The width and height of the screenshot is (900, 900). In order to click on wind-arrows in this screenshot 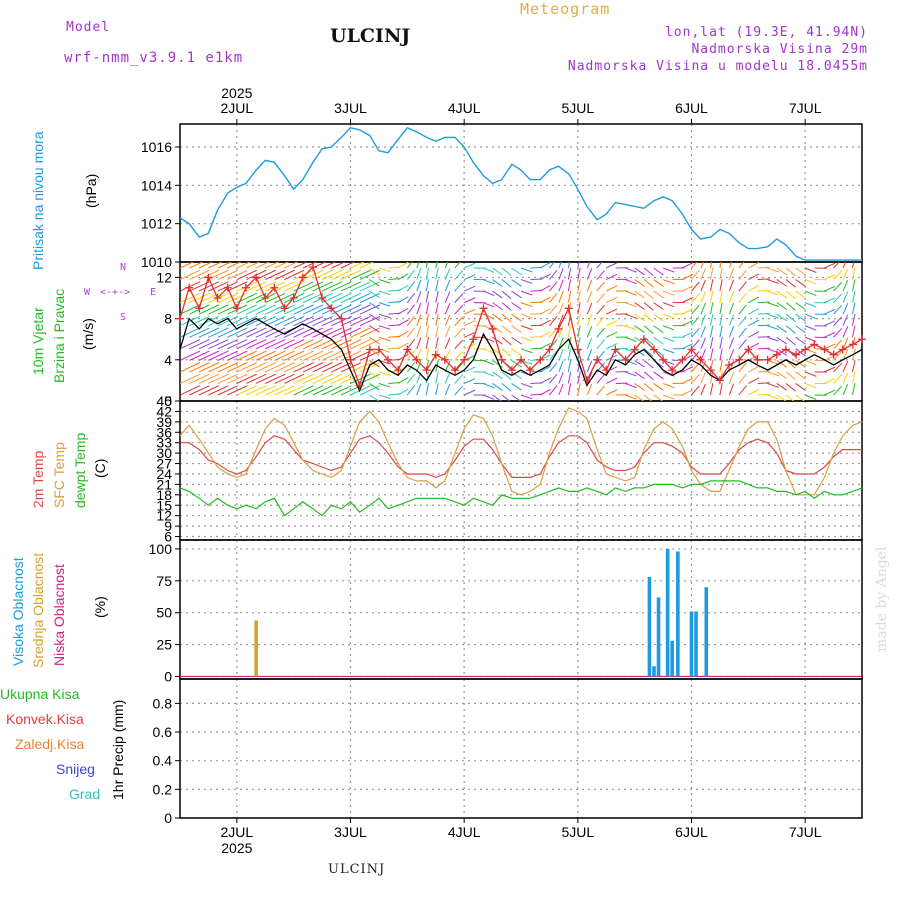, I will do `click(518, 331)`.